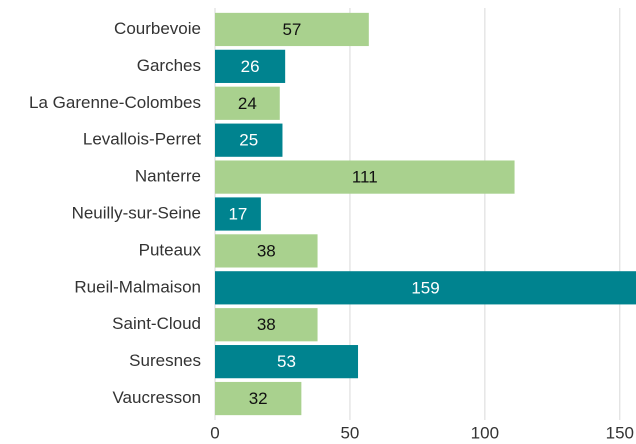  I want to click on value-label: 32, so click(258, 398).